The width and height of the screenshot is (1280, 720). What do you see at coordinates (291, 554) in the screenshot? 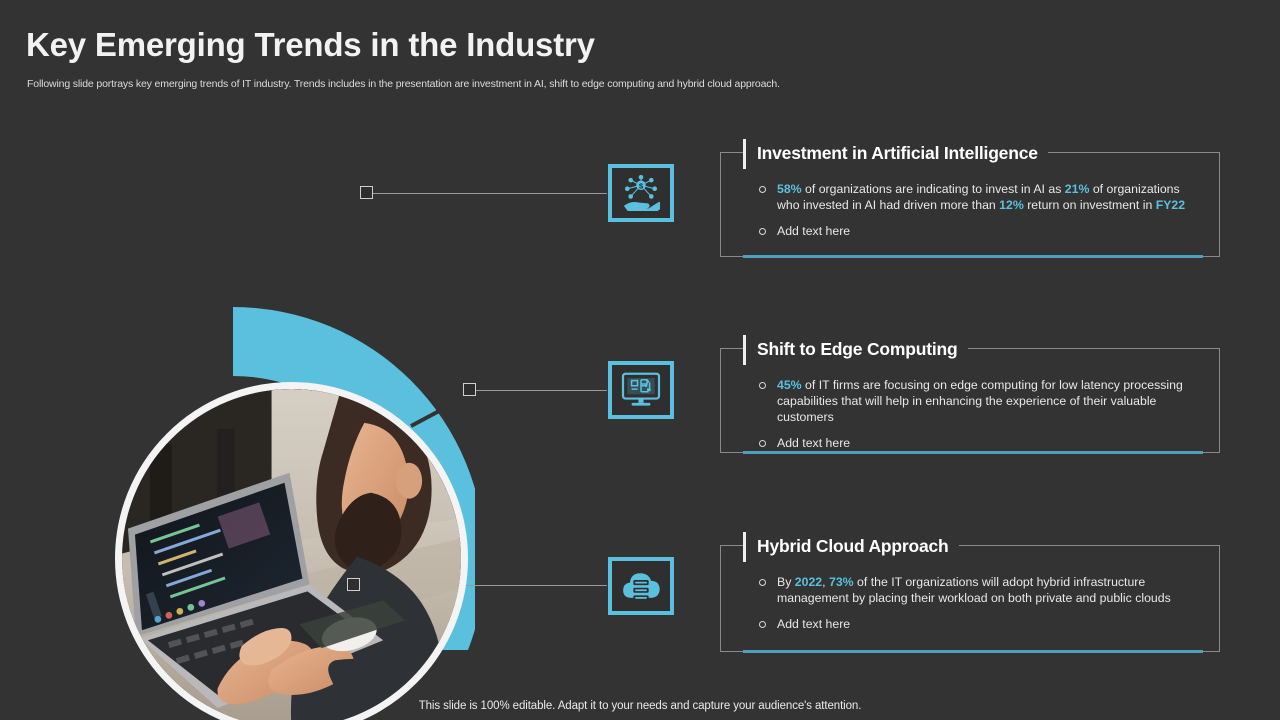
I see `hero-photo-image` at bounding box center [291, 554].